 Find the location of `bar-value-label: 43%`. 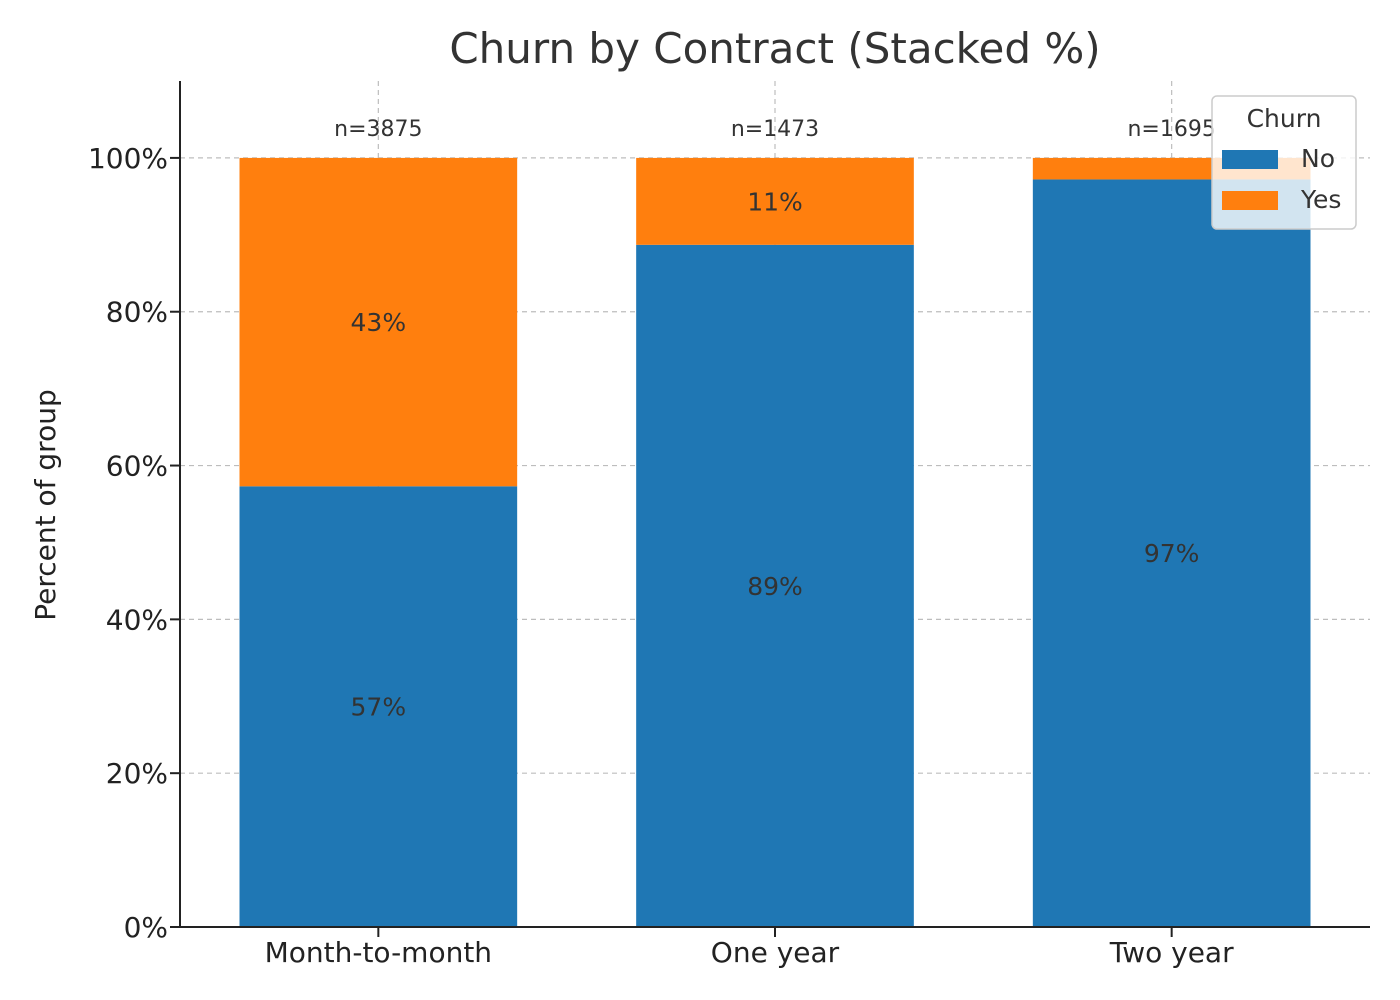

bar-value-label: 43% is located at coordinates (379, 322).